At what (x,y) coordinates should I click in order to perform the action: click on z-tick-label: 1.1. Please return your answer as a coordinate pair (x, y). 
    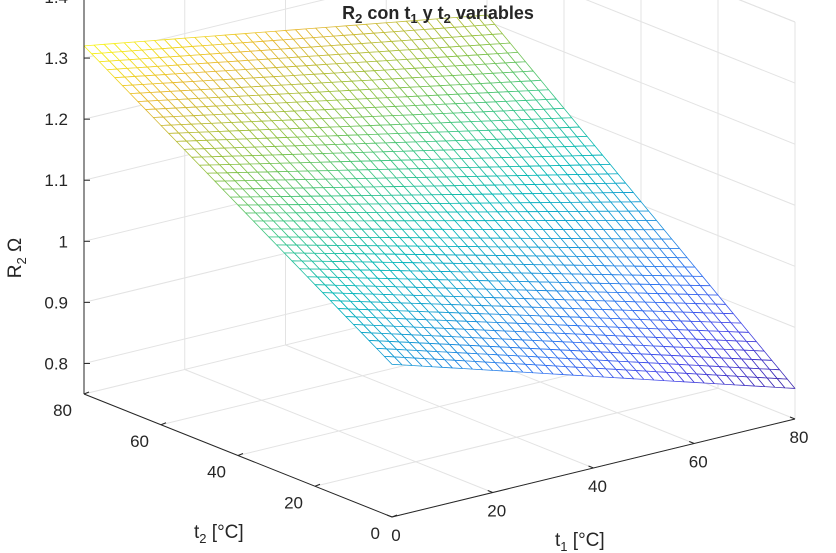
    Looking at the image, I should click on (56, 180).